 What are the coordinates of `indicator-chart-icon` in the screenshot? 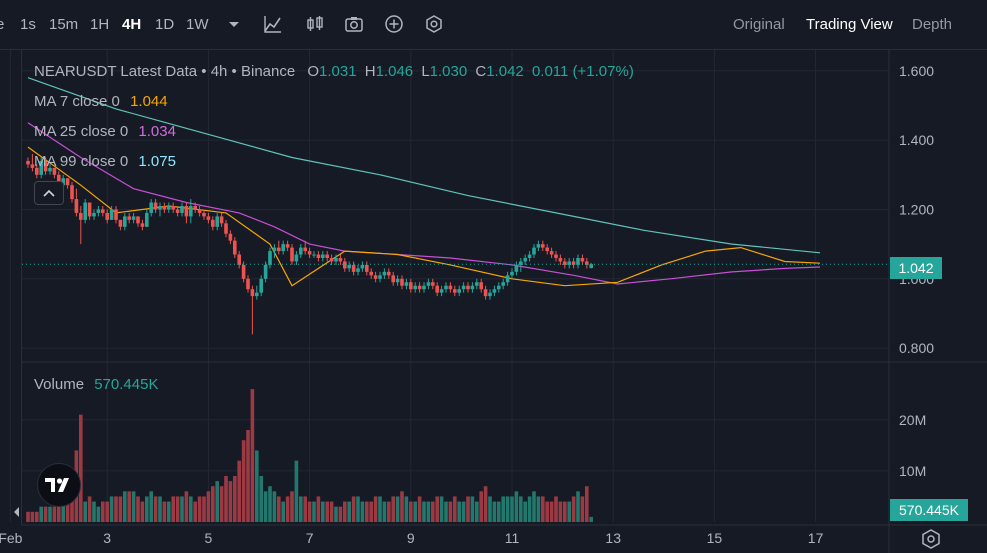 It's located at (273, 24).